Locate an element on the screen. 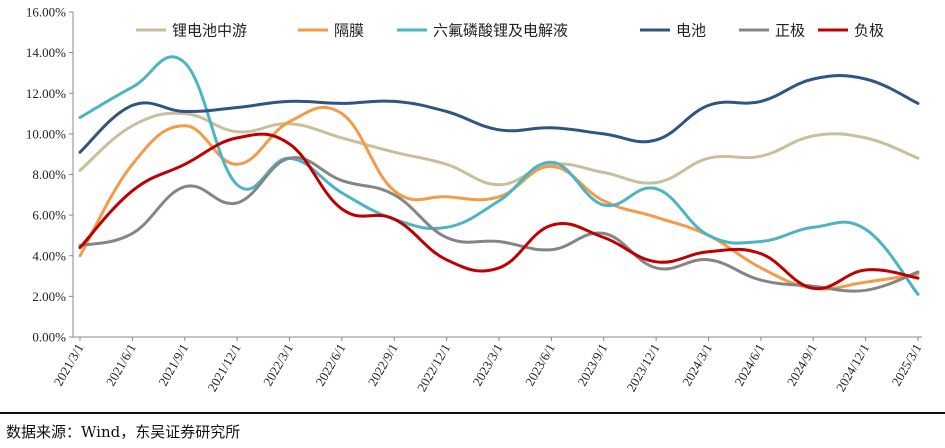 The width and height of the screenshot is (945, 448). y-tick-label: 6.00% is located at coordinates (49, 215).